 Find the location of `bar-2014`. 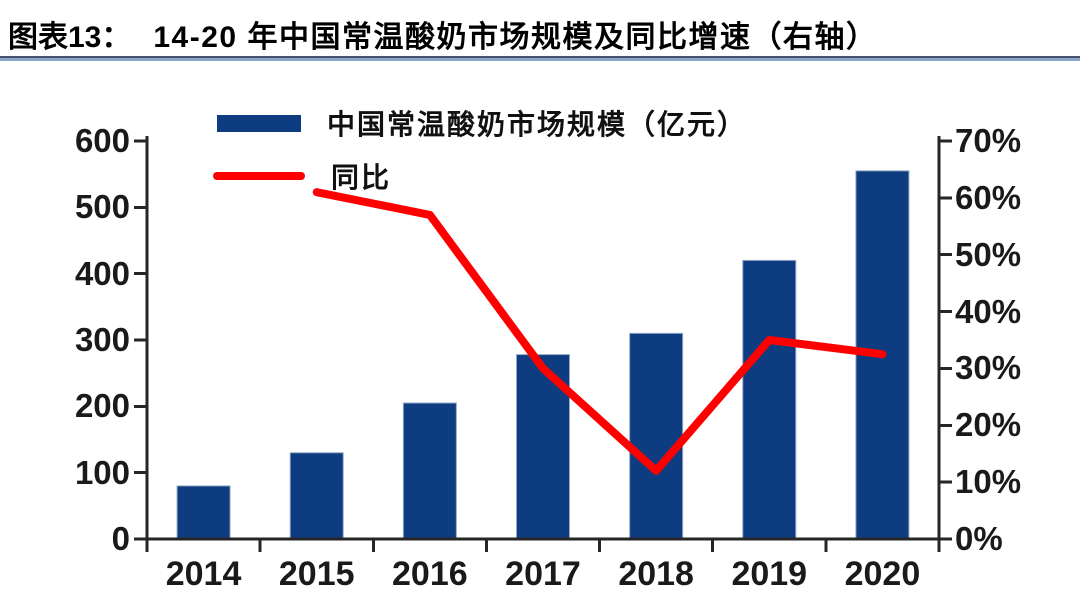

bar-2014 is located at coordinates (203, 512).